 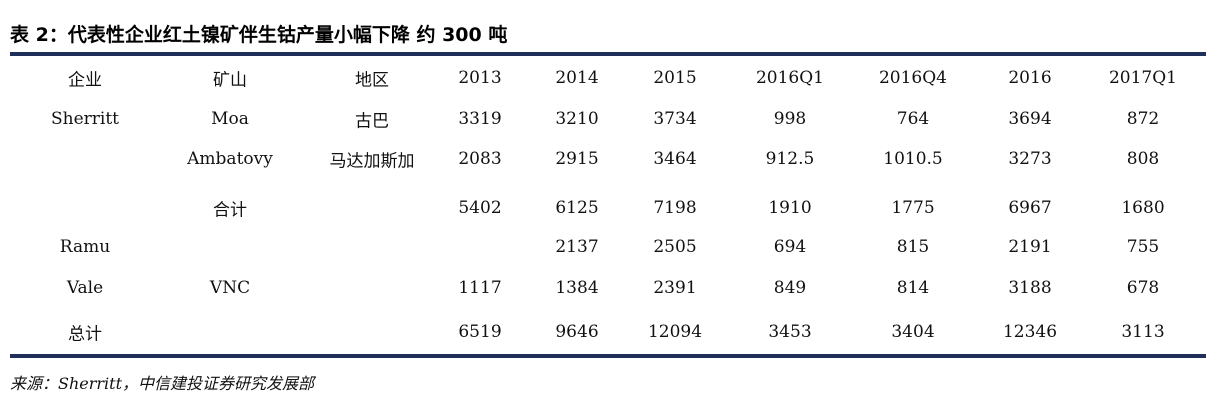 I want to click on table-cell: 3319, so click(x=480, y=119).